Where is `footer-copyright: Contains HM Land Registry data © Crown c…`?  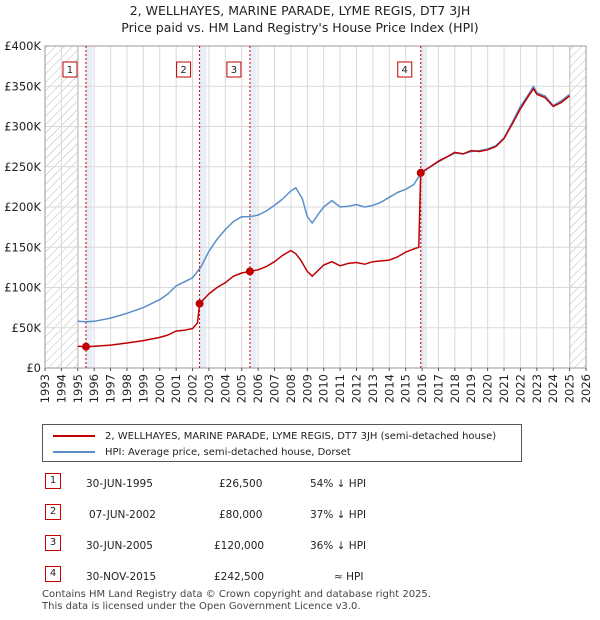
footer-copyright: Contains HM Land Registry data © Crown c… is located at coordinates (236, 594).